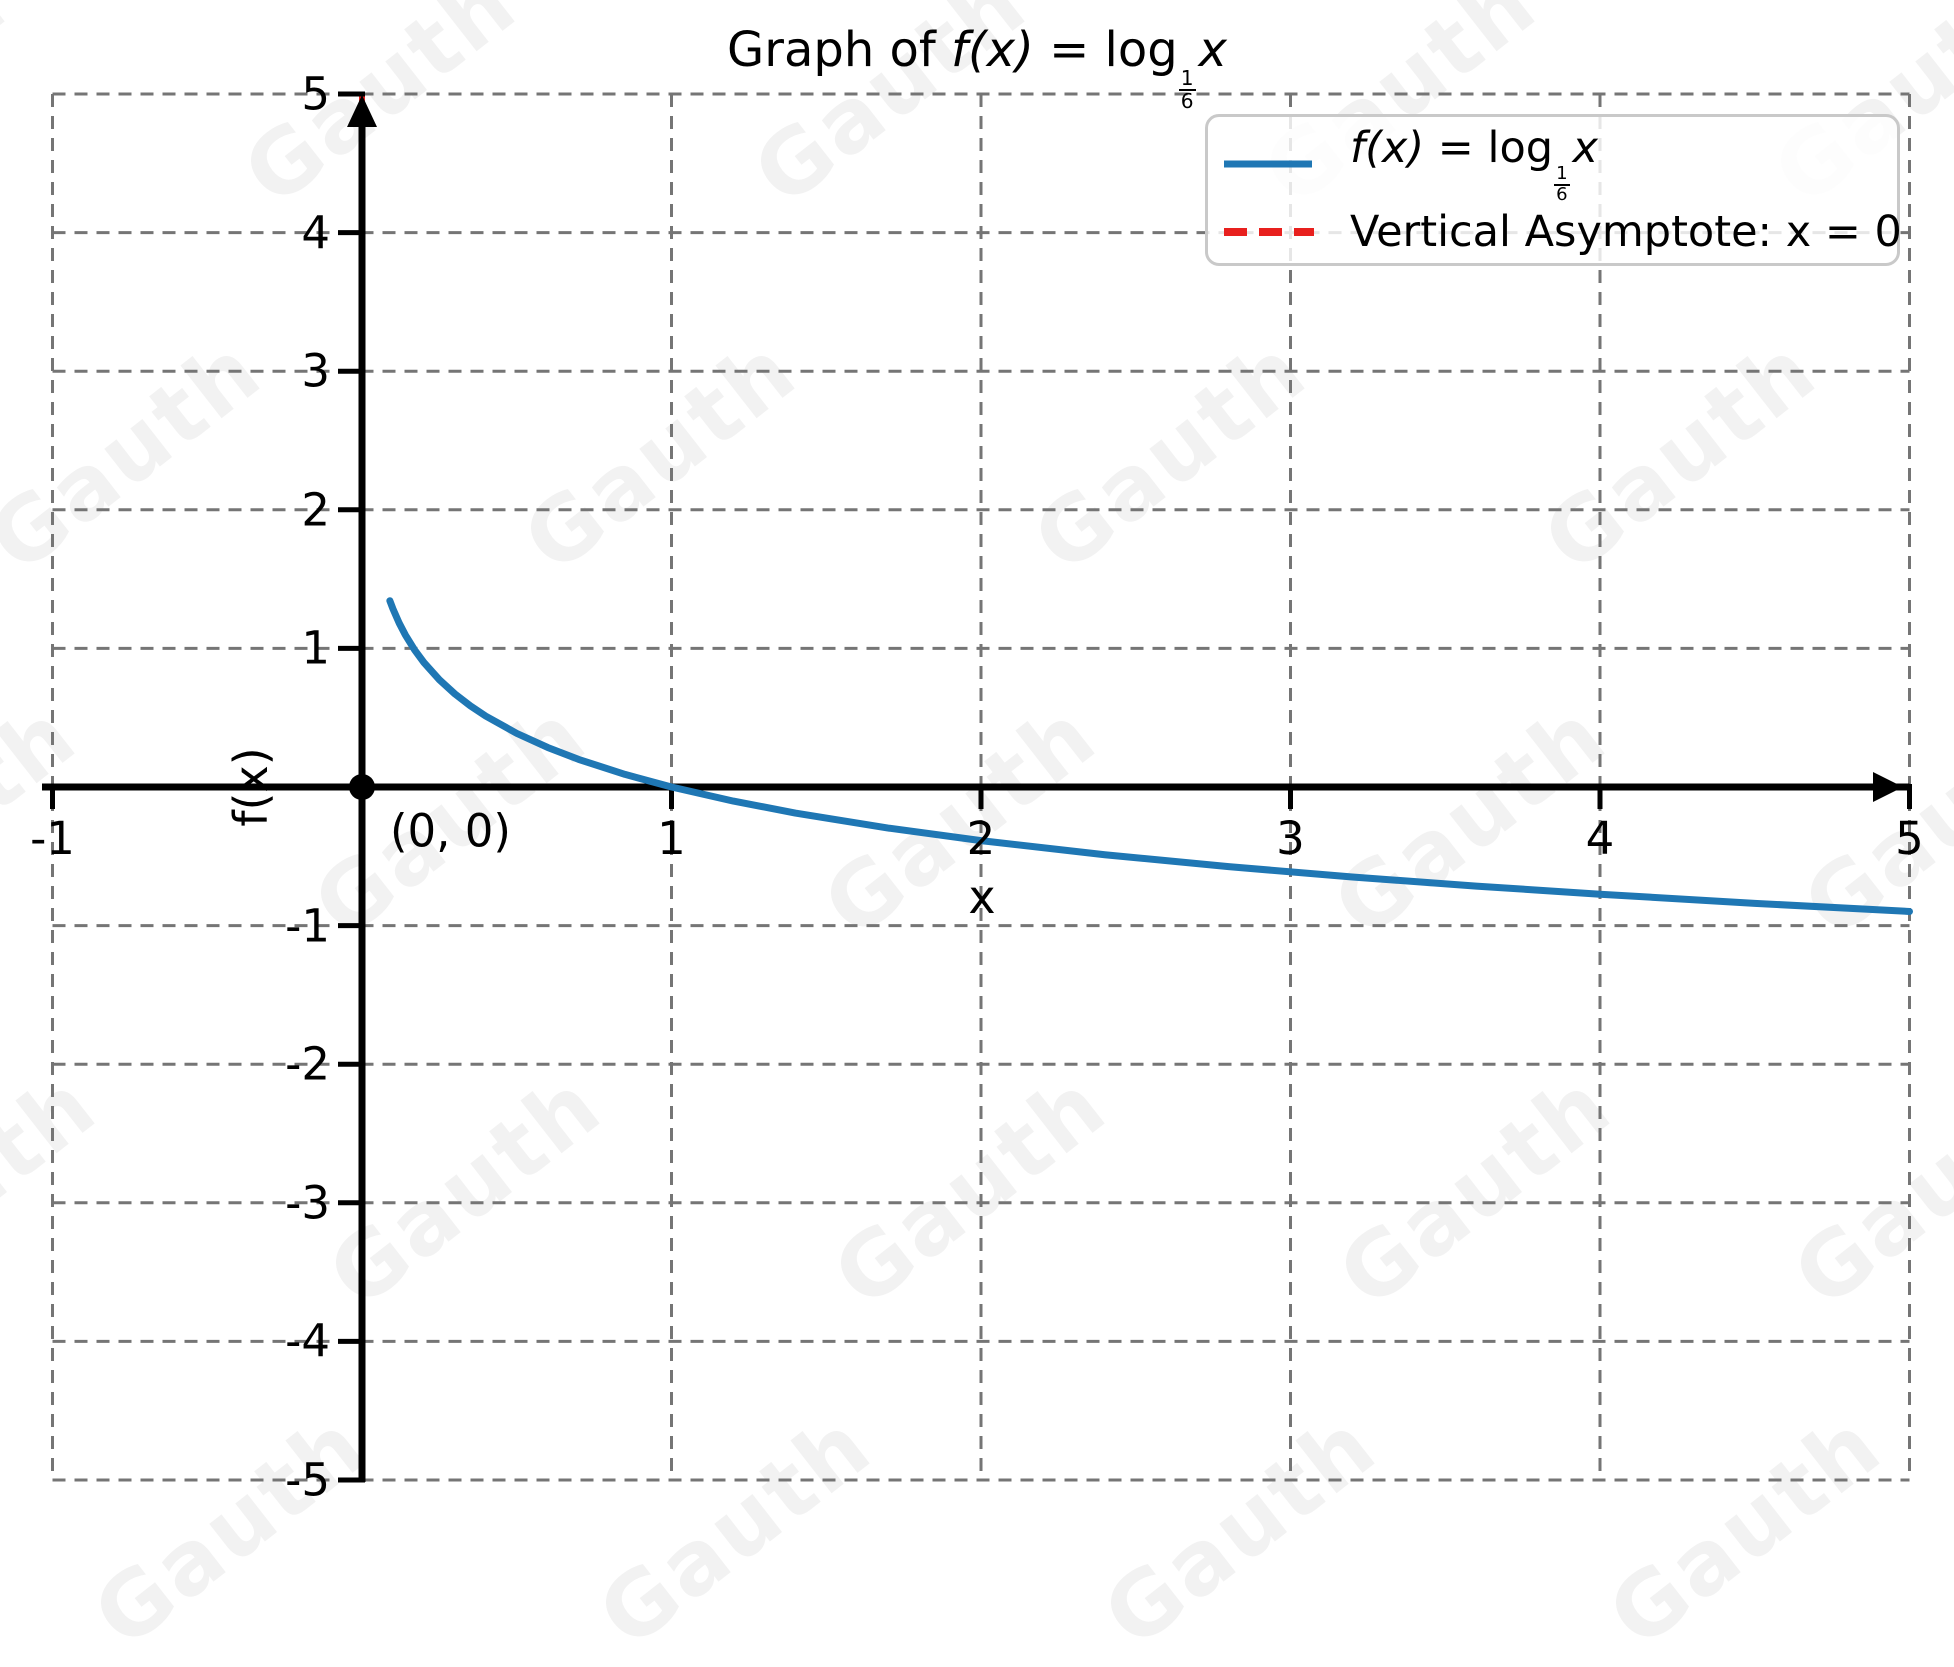 The image size is (1954, 1667). I want to click on legend-entry-curve: f(x) = log 1 6 x, so click(1554, 164).